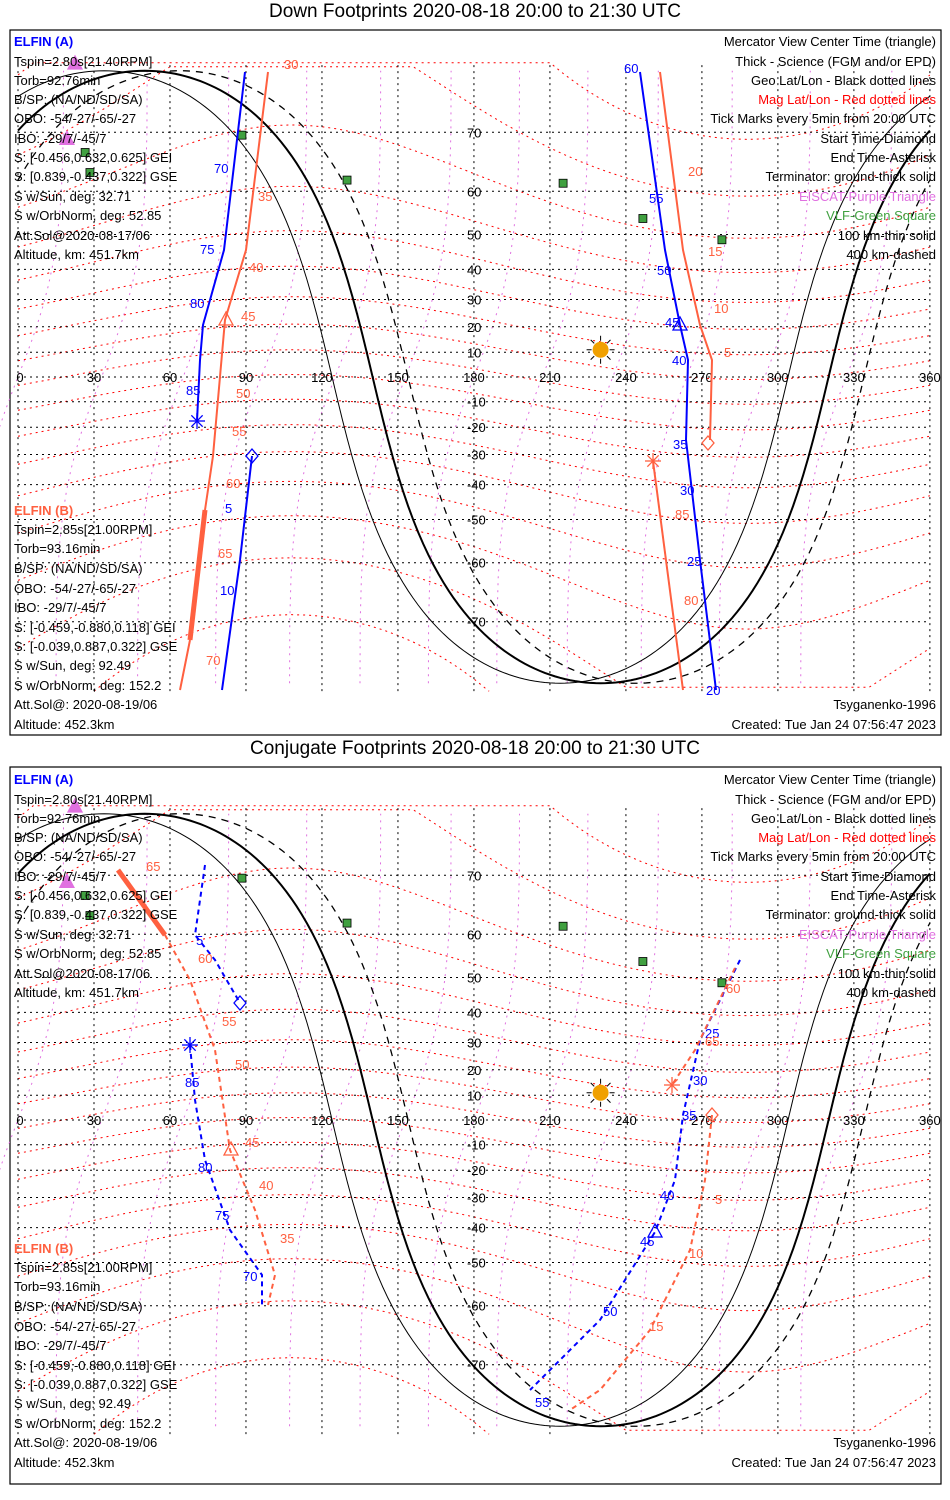 The image size is (950, 1500). What do you see at coordinates (474, 191) in the screenshot?
I see `lat-tick-label: 60` at bounding box center [474, 191].